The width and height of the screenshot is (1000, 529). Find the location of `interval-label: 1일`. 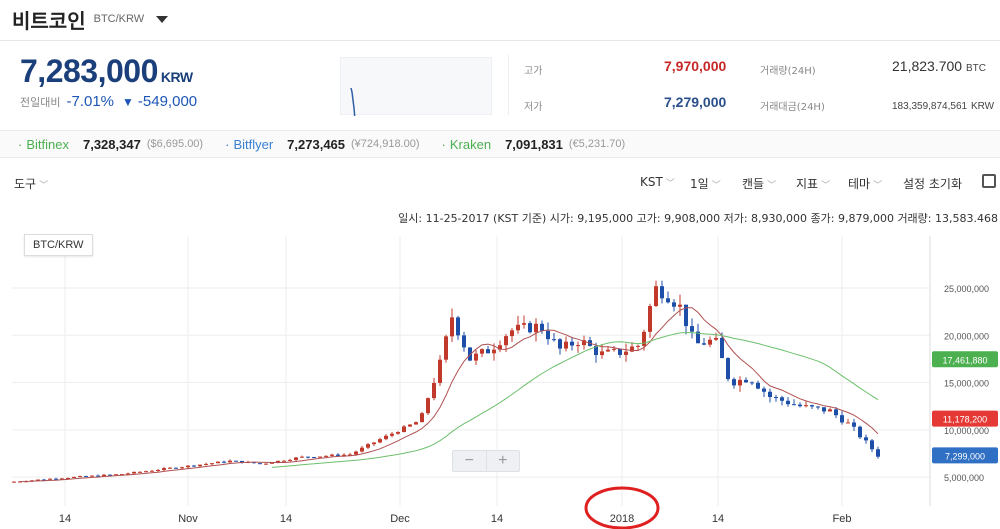

interval-label: 1일 is located at coordinates (699, 184).